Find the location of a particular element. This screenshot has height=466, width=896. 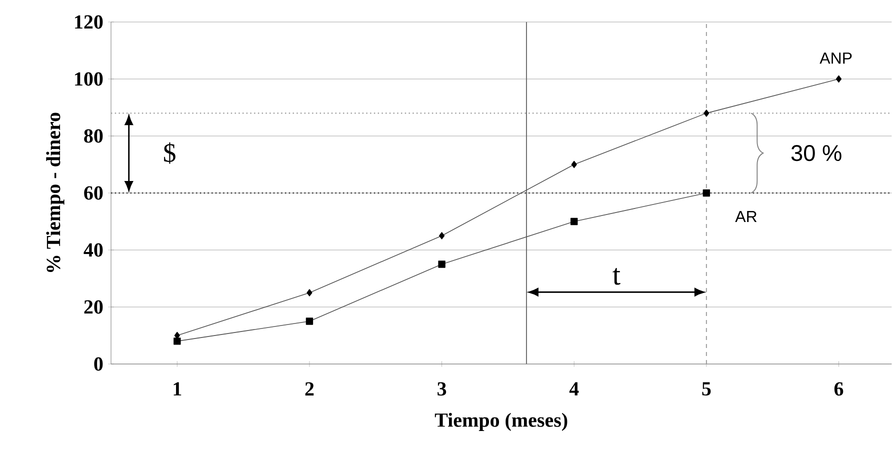

x-tick-label: 4 is located at coordinates (574, 389).